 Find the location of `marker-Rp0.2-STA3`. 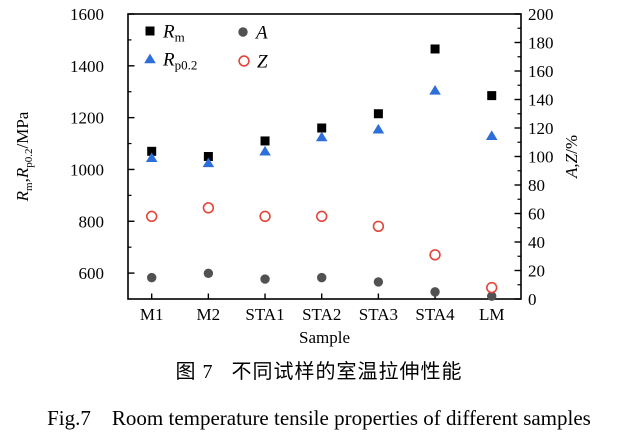

marker-Rp0.2-STA3 is located at coordinates (378, 128).